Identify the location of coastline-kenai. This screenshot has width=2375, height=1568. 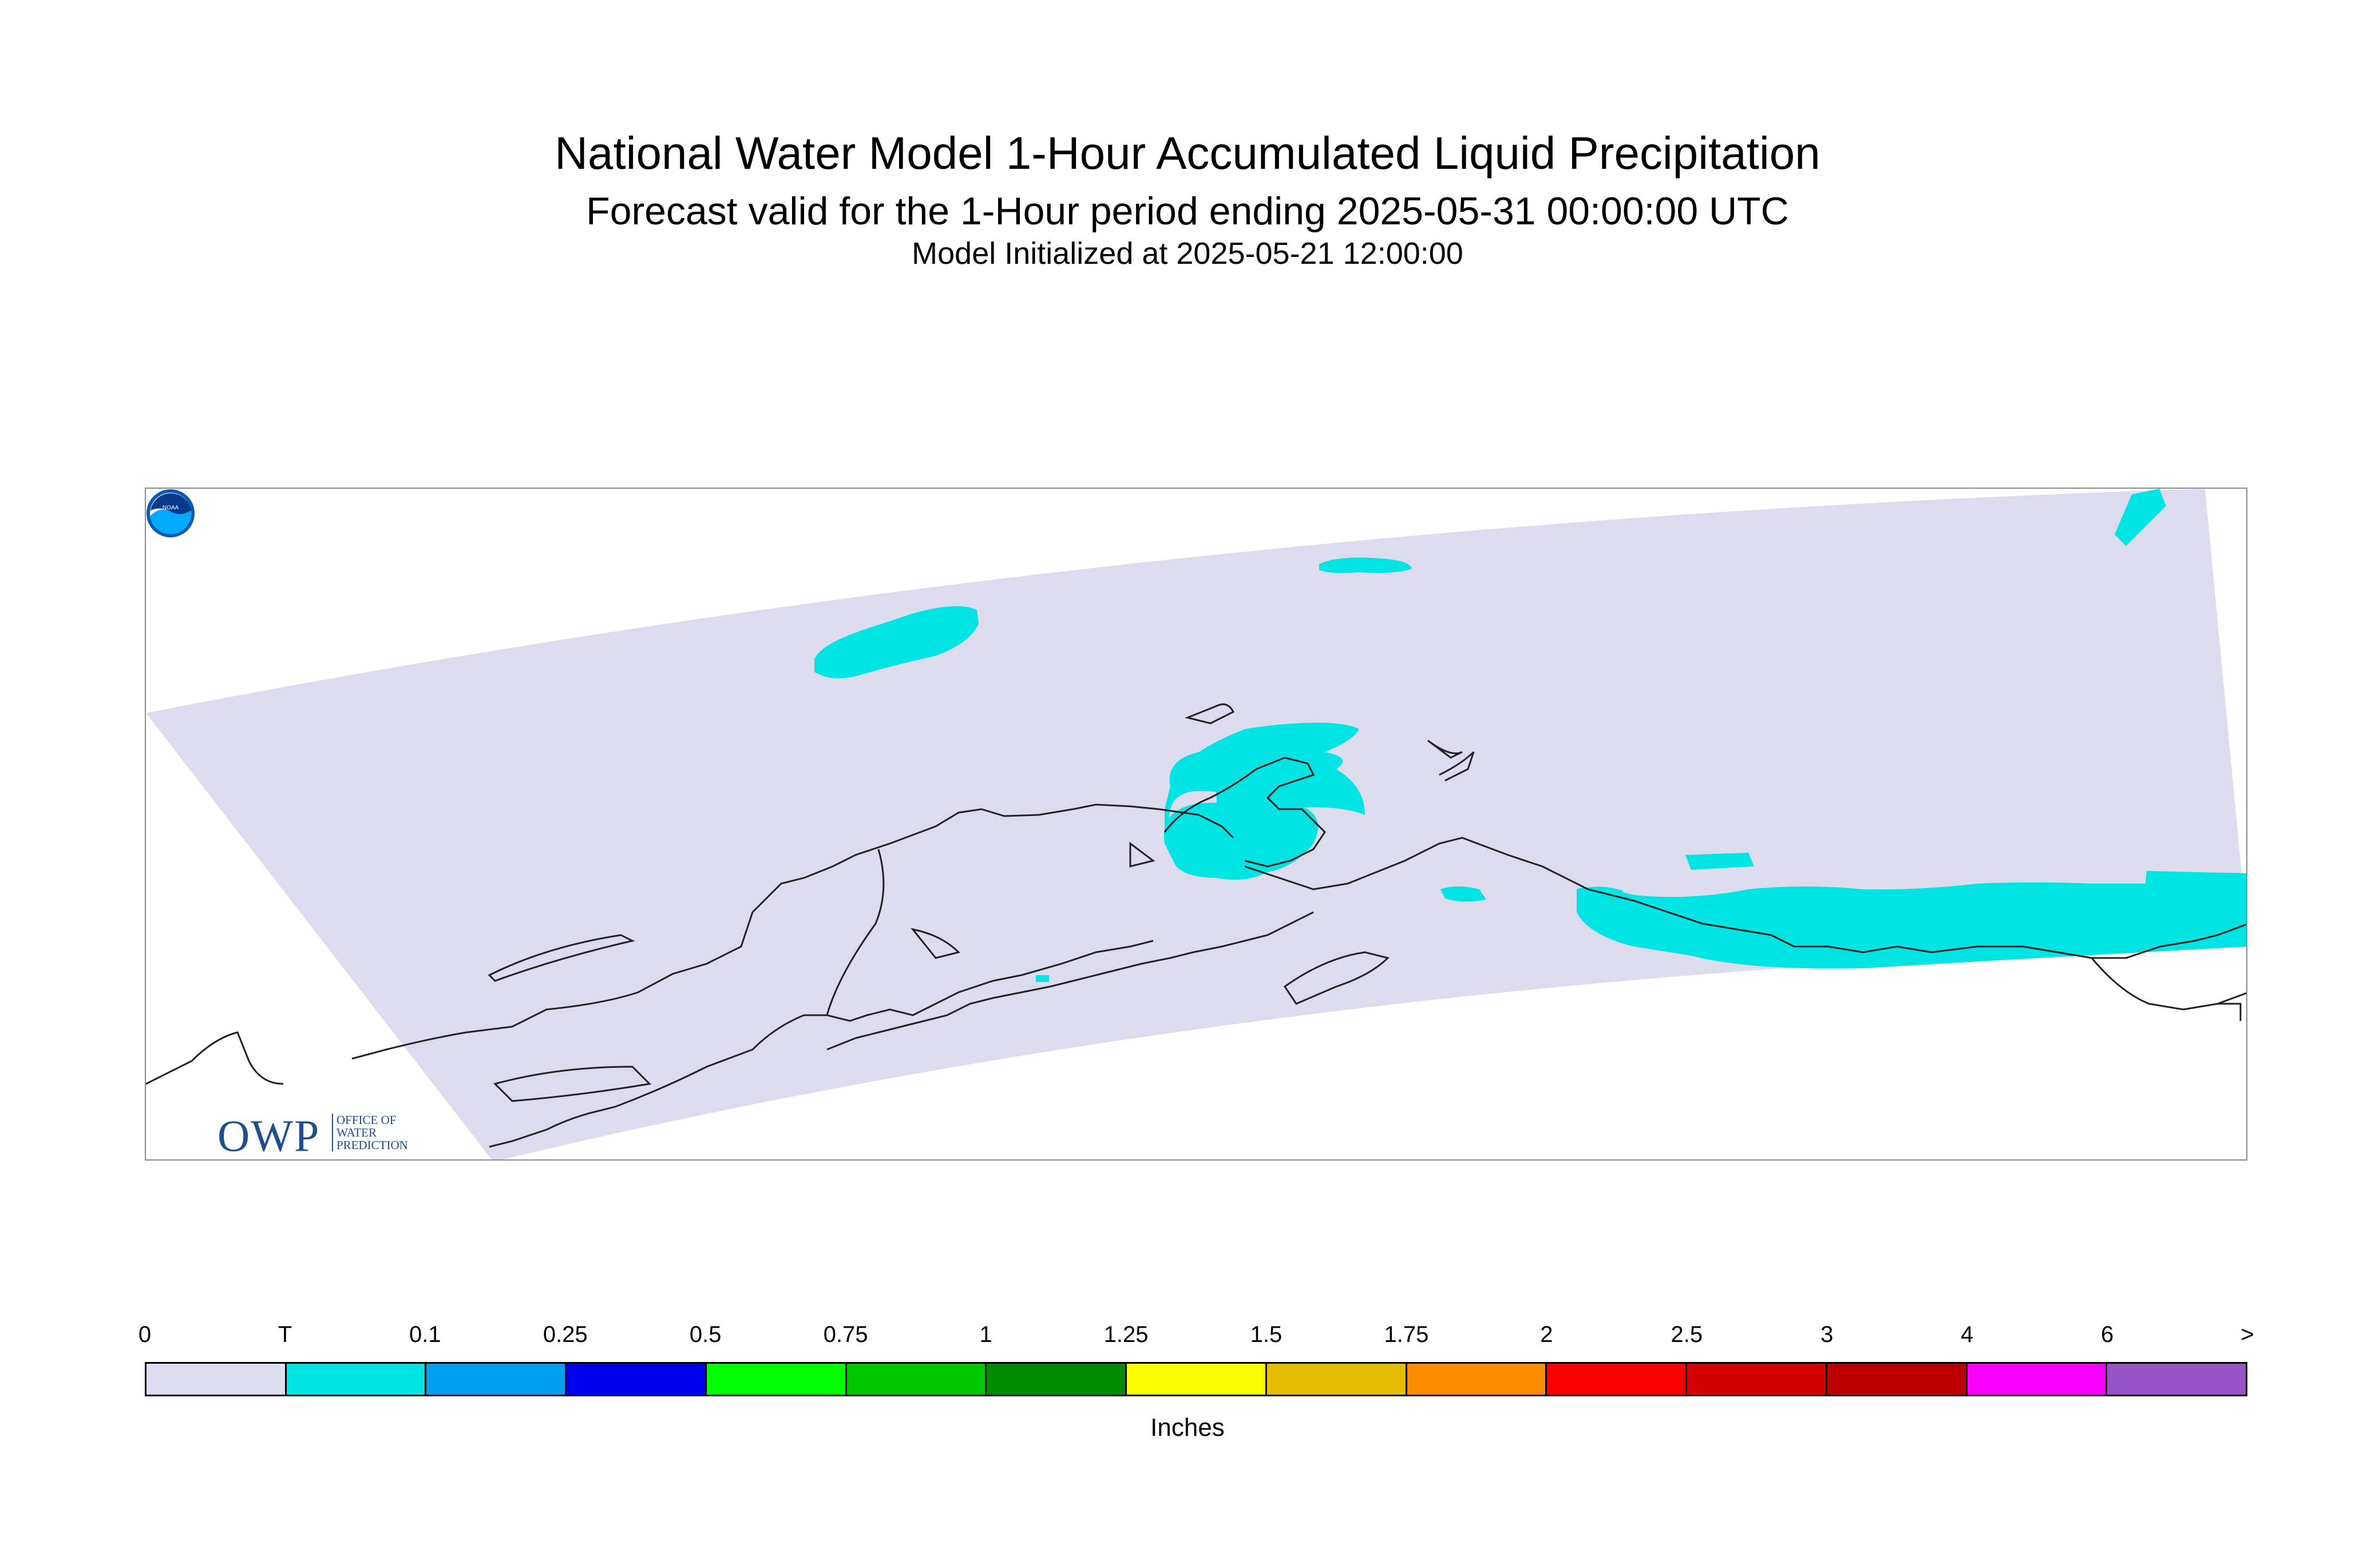
(1394, 863).